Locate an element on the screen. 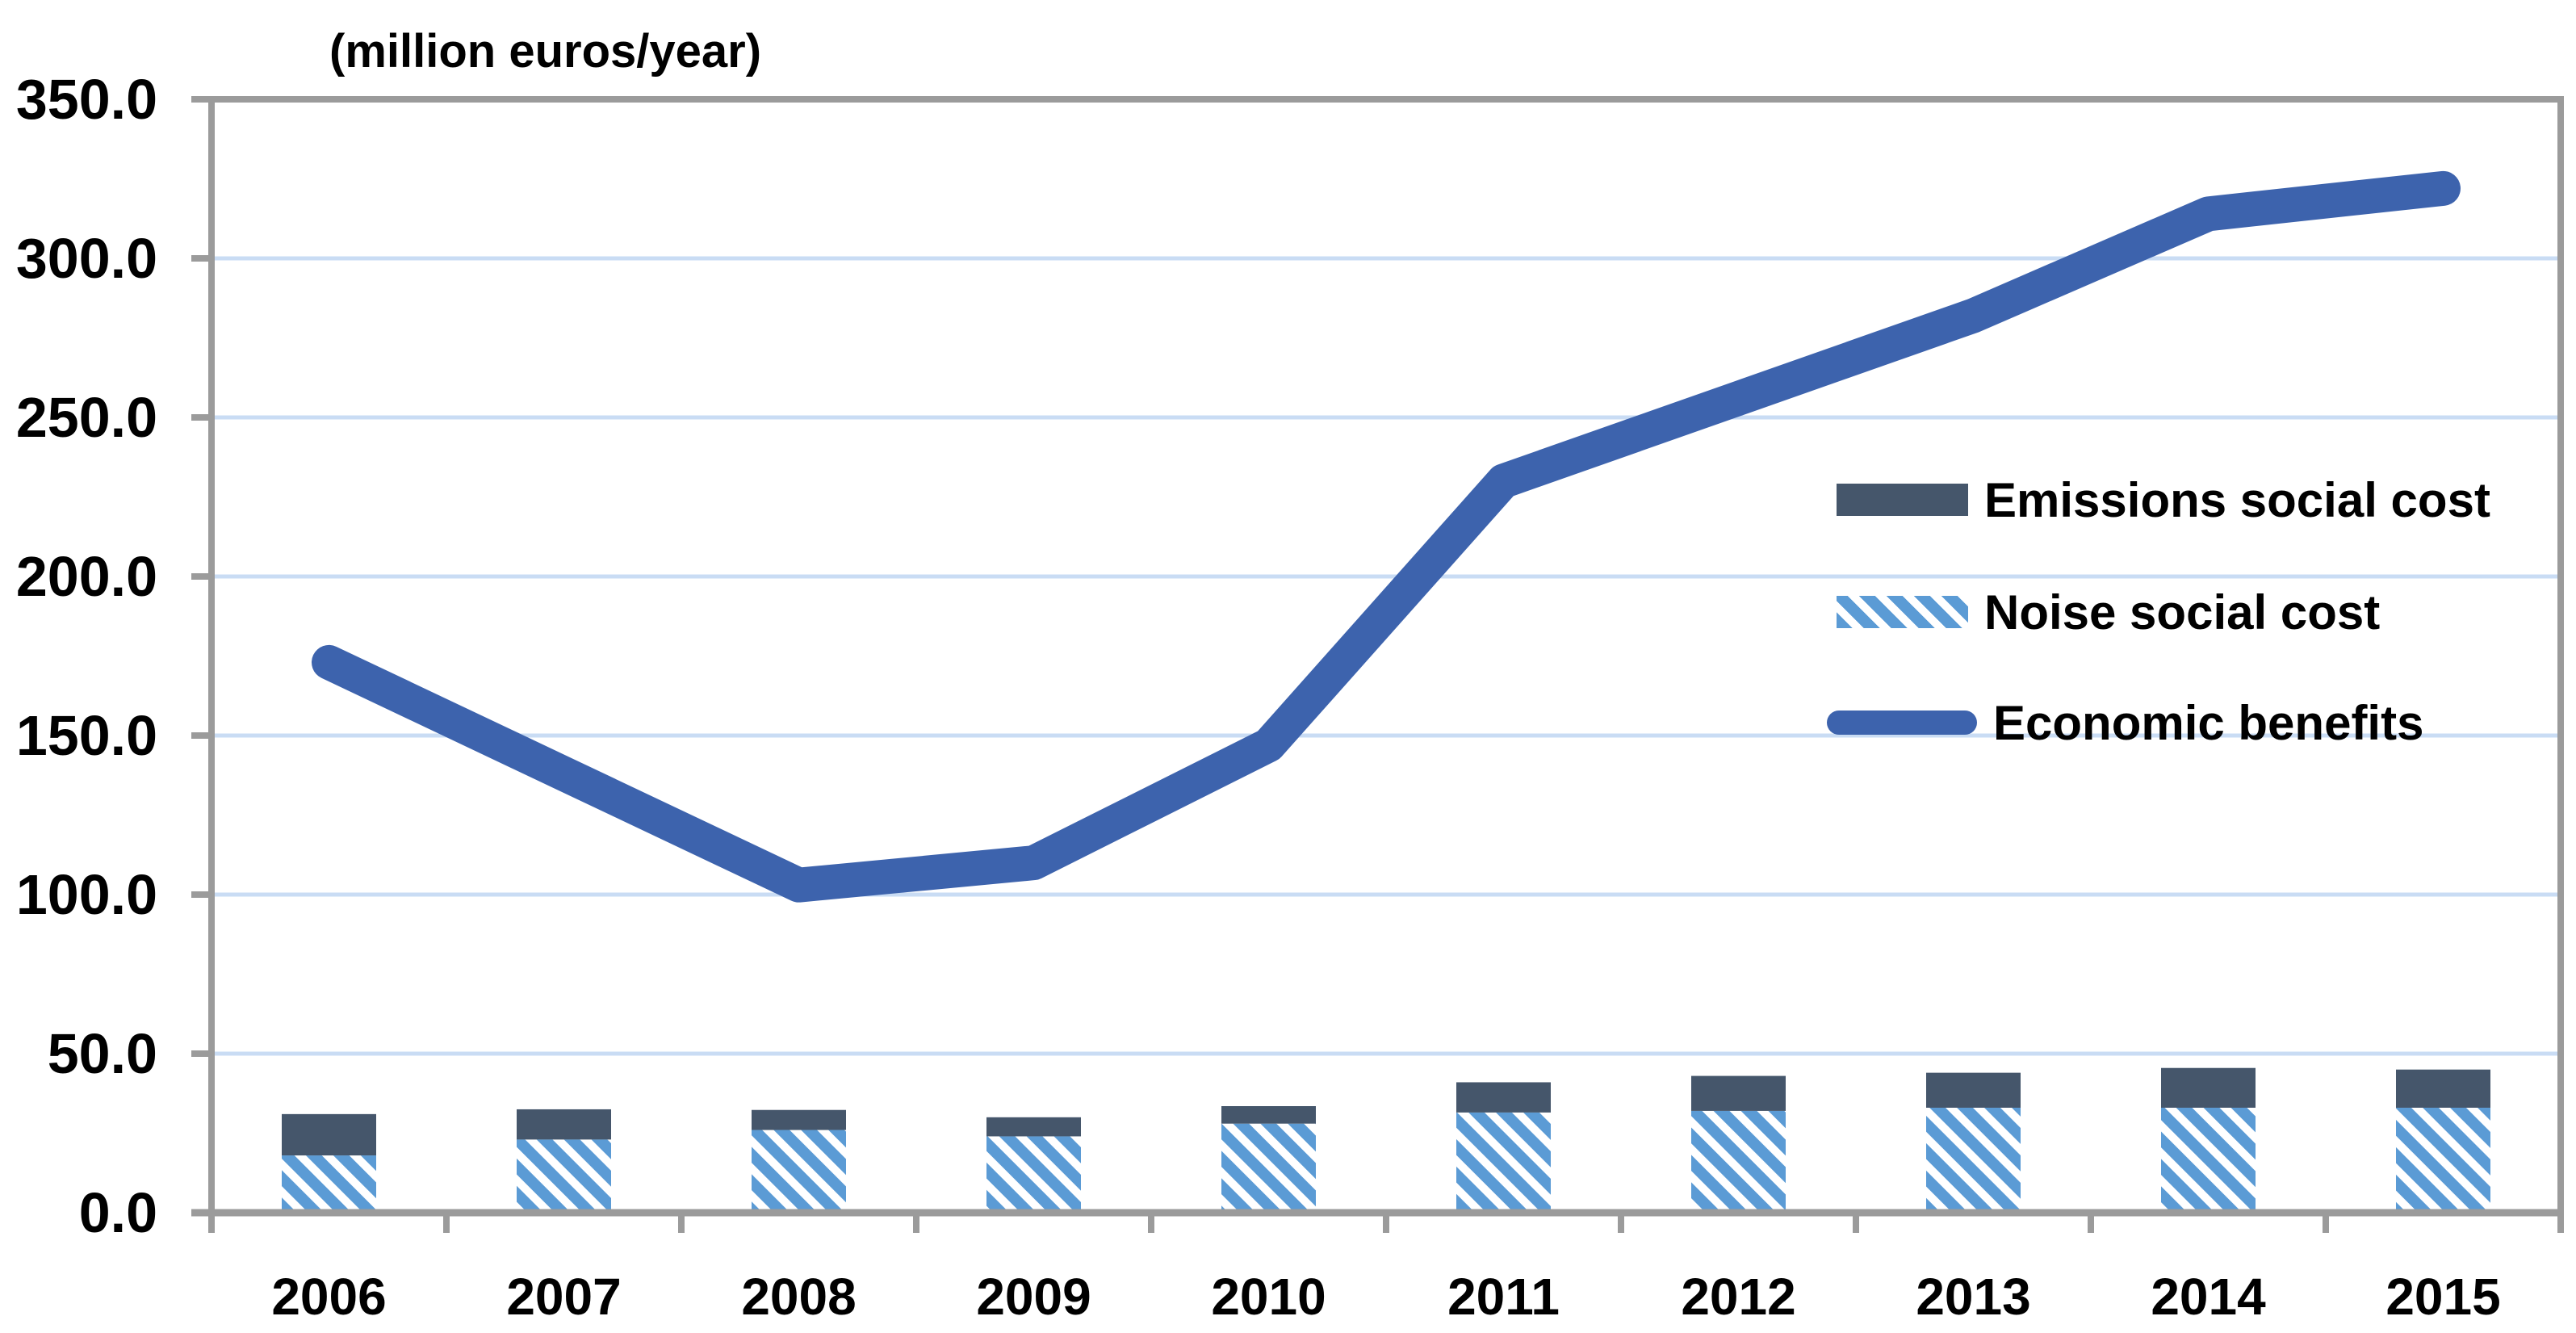 The width and height of the screenshot is (2576, 1333). y-axis-label: 100.0 is located at coordinates (86, 894).